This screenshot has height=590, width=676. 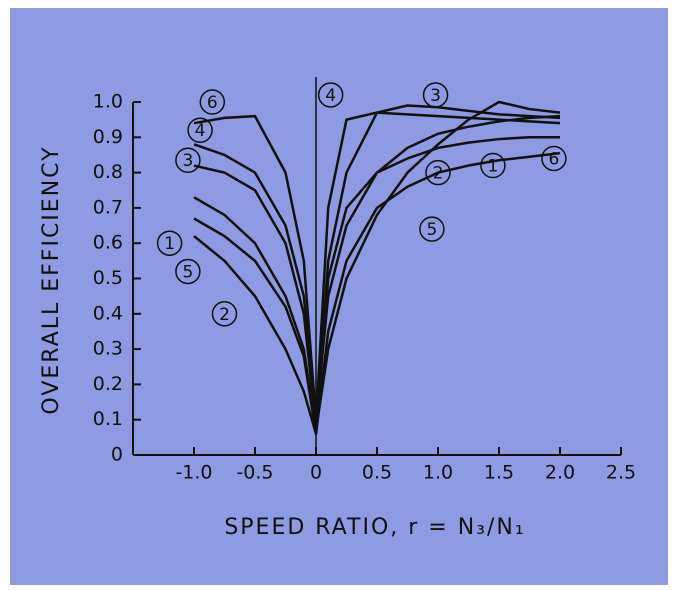 I want to click on y-tick-label: 1.0, so click(x=108, y=102).